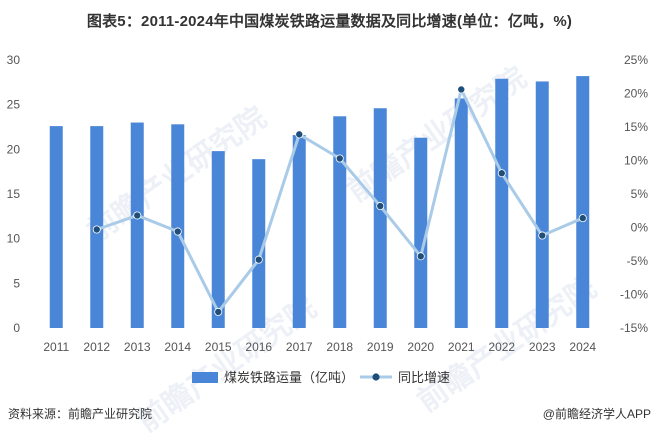  Describe the element at coordinates (137, 347) in the screenshot. I see `x-tick-label: 2013` at that location.